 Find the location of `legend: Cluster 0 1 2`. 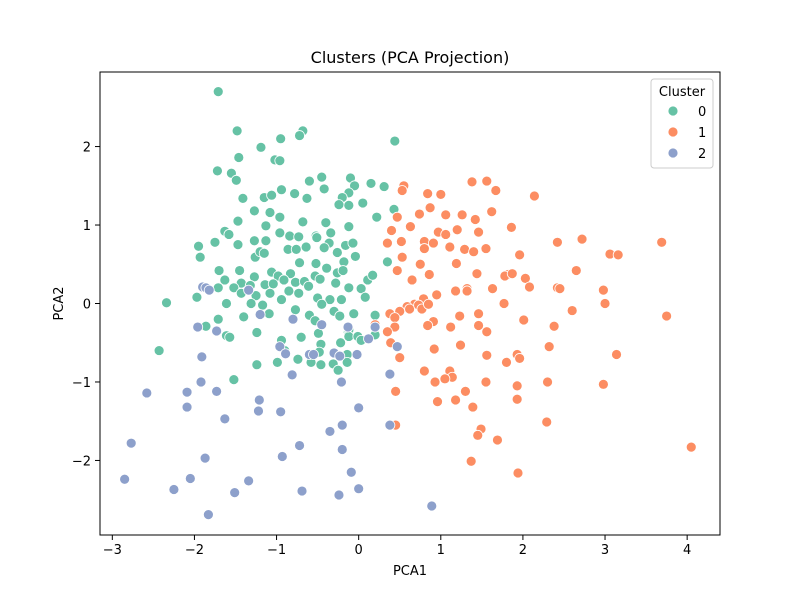

legend: Cluster 0 1 2 is located at coordinates (682, 123).